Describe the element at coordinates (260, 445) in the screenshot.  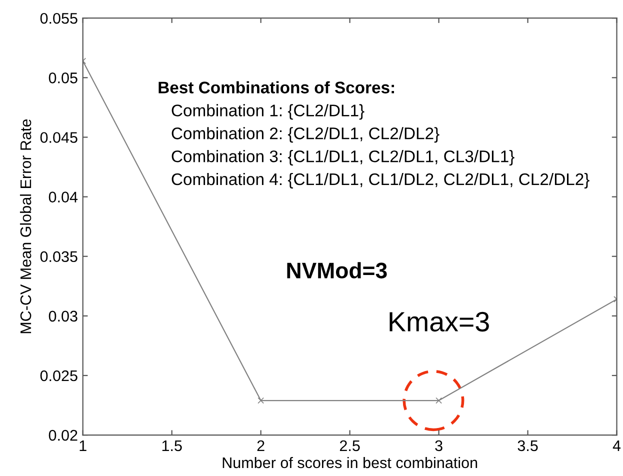
I see `x-tick-label: 2` at that location.